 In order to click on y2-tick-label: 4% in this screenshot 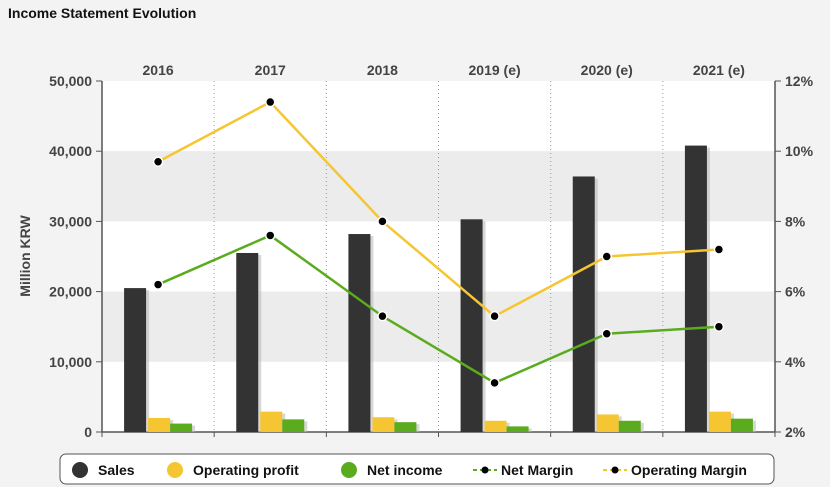, I will do `click(795, 362)`.